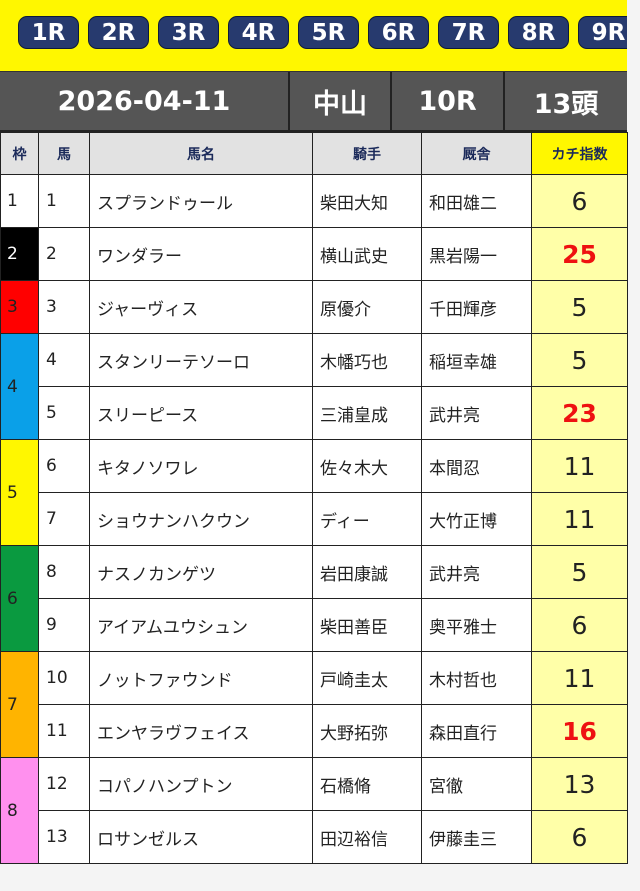 The height and width of the screenshot is (891, 640). Describe the element at coordinates (201, 360) in the screenshot. I see `horse-name: スタンリーテソーロ` at that location.